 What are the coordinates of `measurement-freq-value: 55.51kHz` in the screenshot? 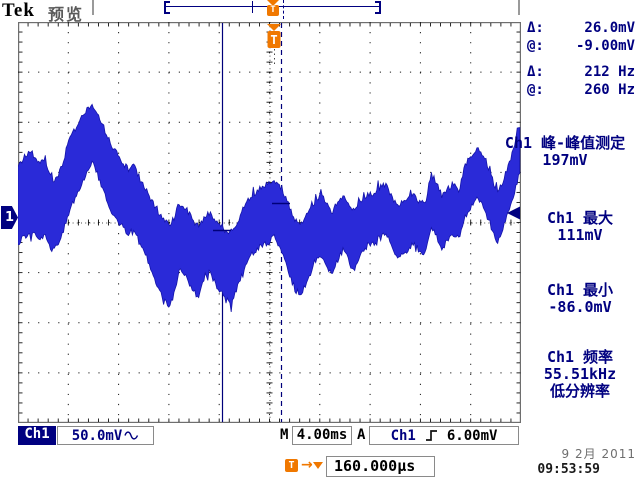 It's located at (580, 374).